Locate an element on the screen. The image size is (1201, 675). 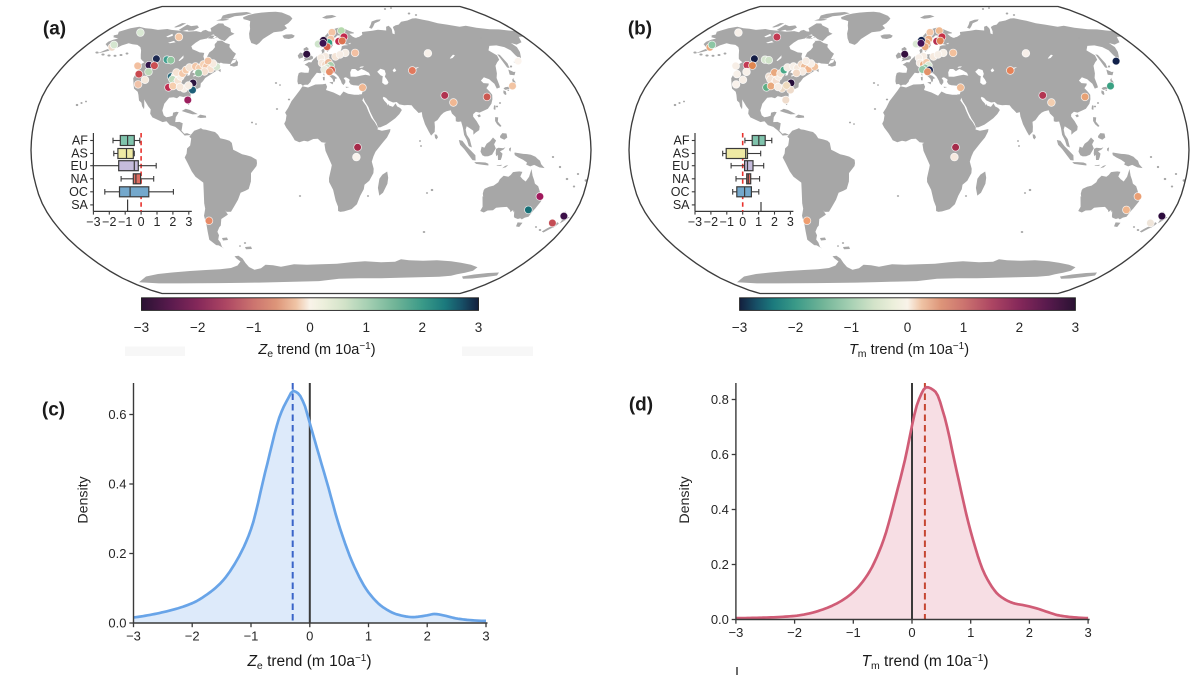
svg-text: (b) is located at coordinates (640, 29).